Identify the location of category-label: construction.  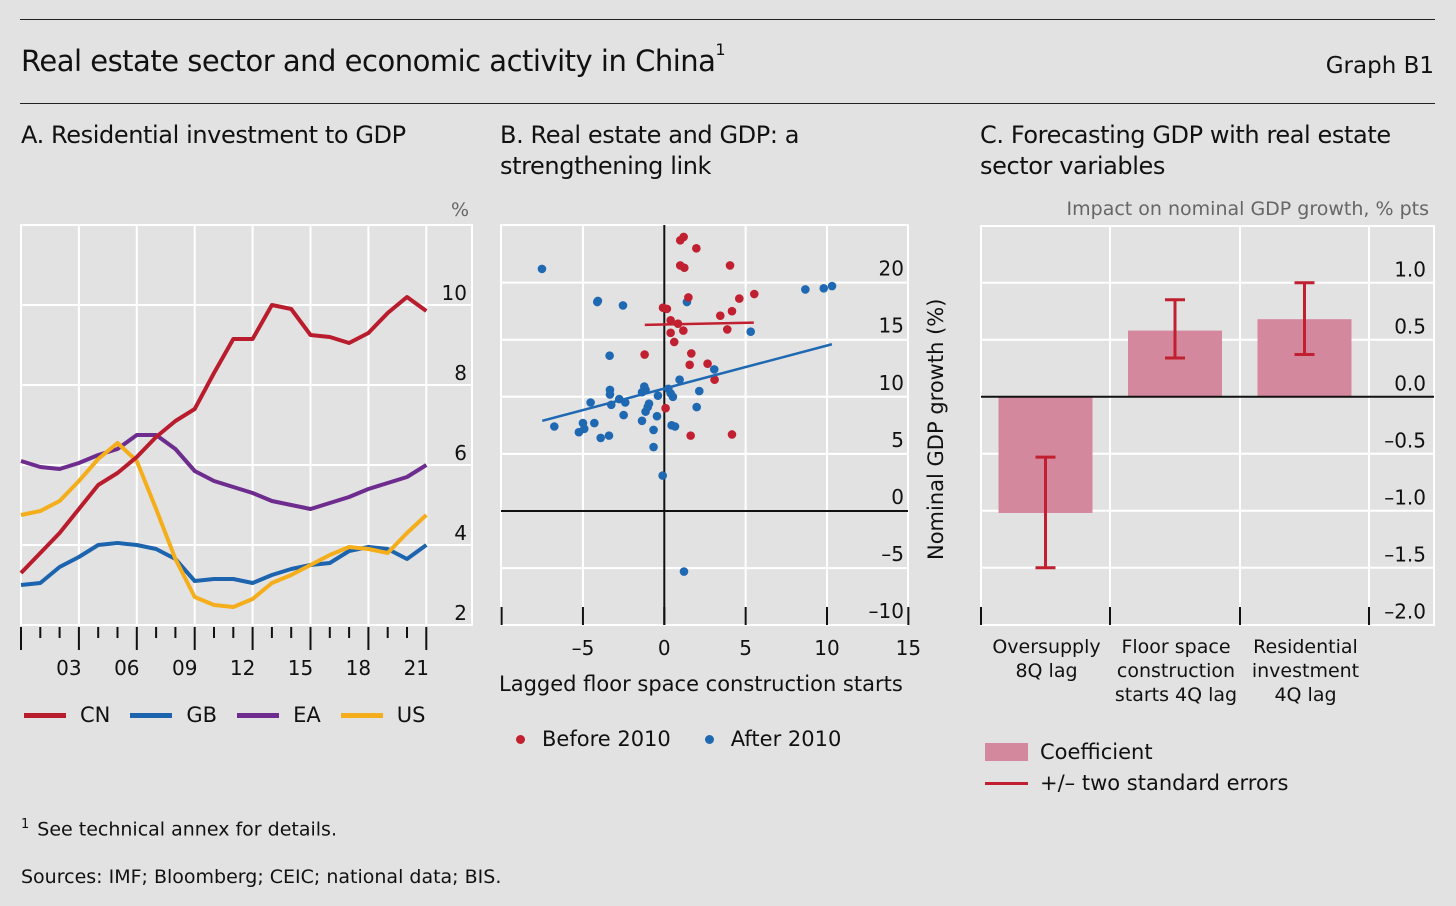
(1176, 671).